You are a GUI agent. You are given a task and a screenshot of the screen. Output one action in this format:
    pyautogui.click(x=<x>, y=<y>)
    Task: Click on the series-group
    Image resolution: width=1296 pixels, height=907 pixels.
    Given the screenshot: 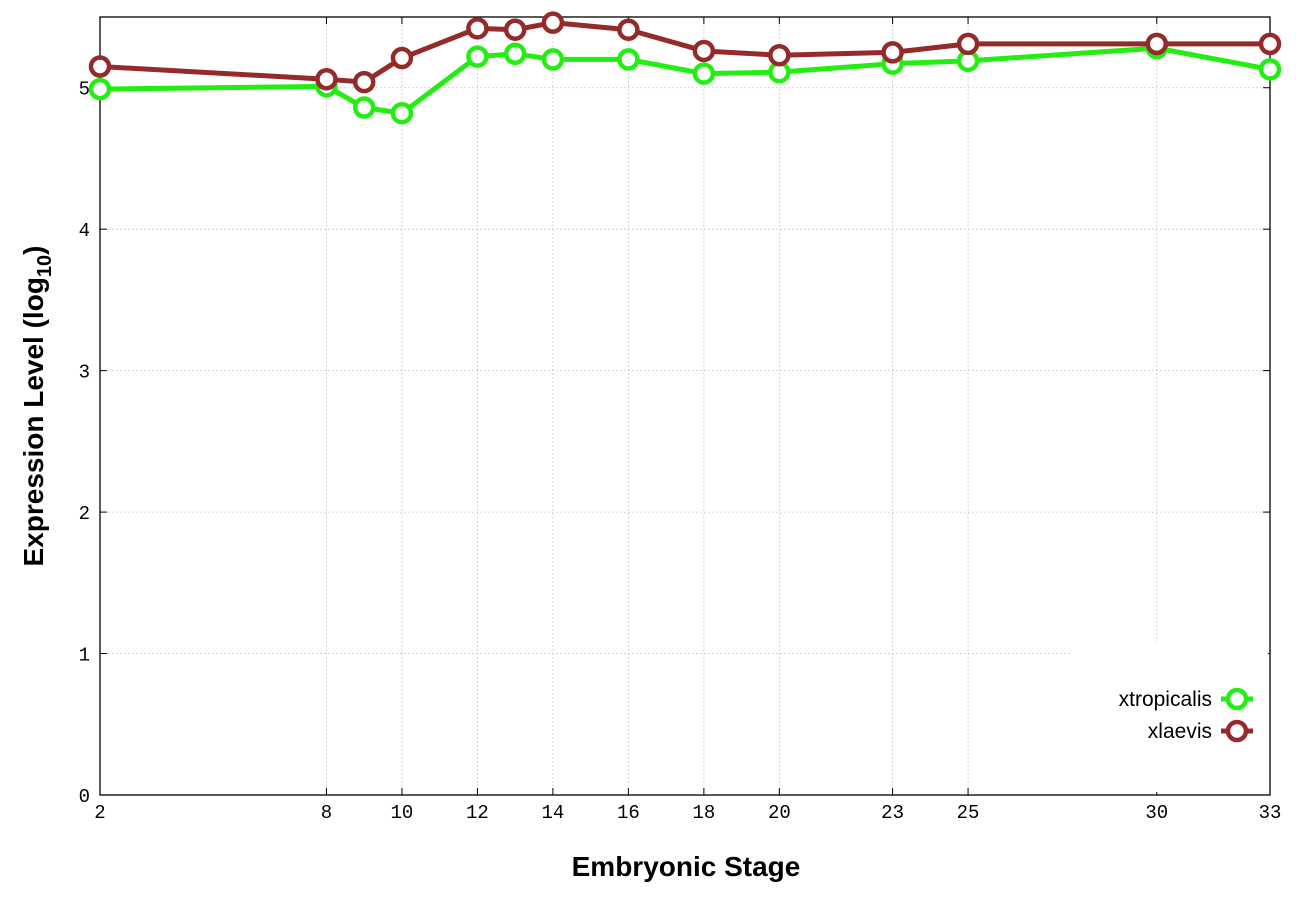 What is the action you would take?
    pyautogui.click(x=685, y=68)
    